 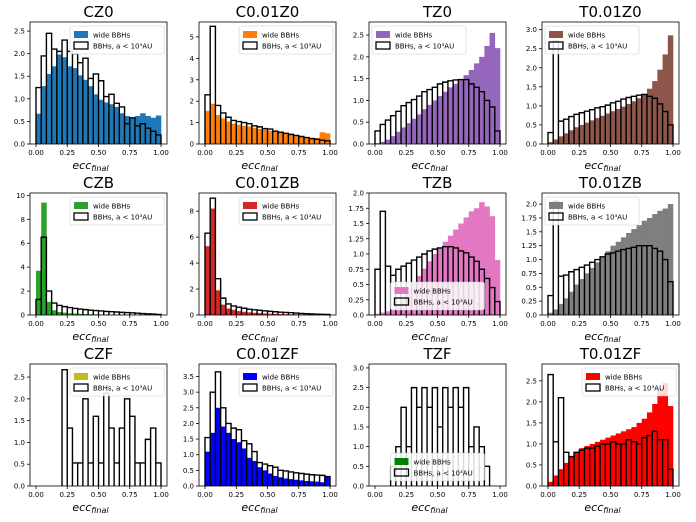 What do you see at coordinates (610, 354) in the screenshot?
I see `panel-title: T0.01ZF` at bounding box center [610, 354].